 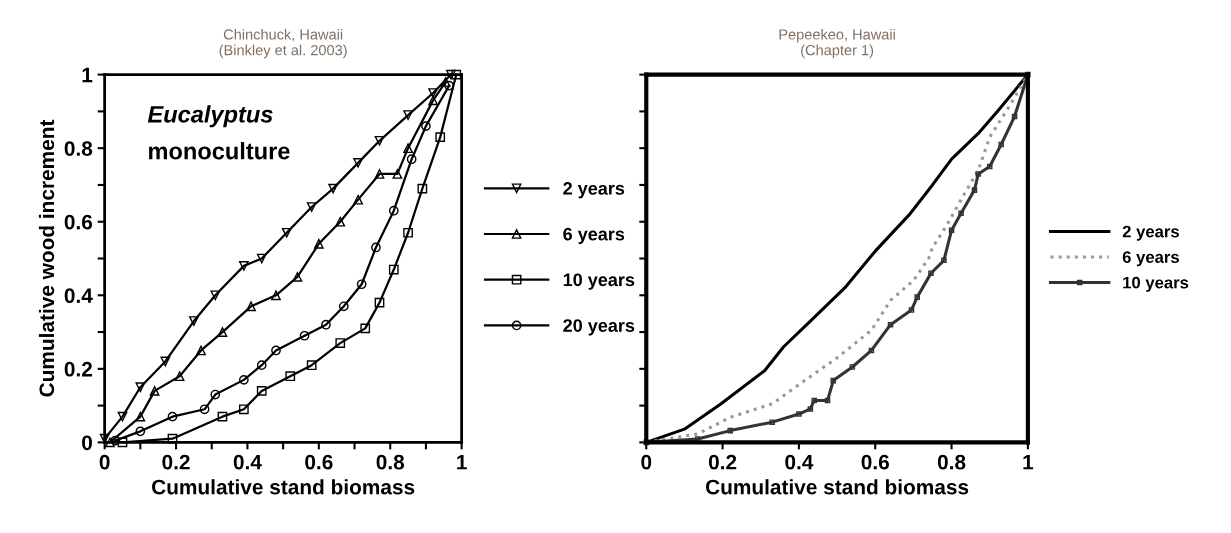 What do you see at coordinates (46, 258) in the screenshot?
I see `y-axis-title: Cumulative wood increment` at bounding box center [46, 258].